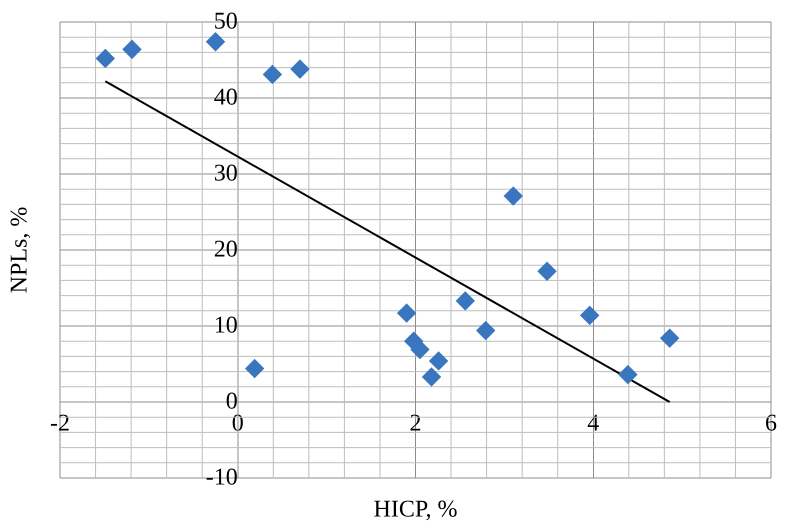  What do you see at coordinates (60, 423) in the screenshot?
I see `x-tick-label: -2` at bounding box center [60, 423].